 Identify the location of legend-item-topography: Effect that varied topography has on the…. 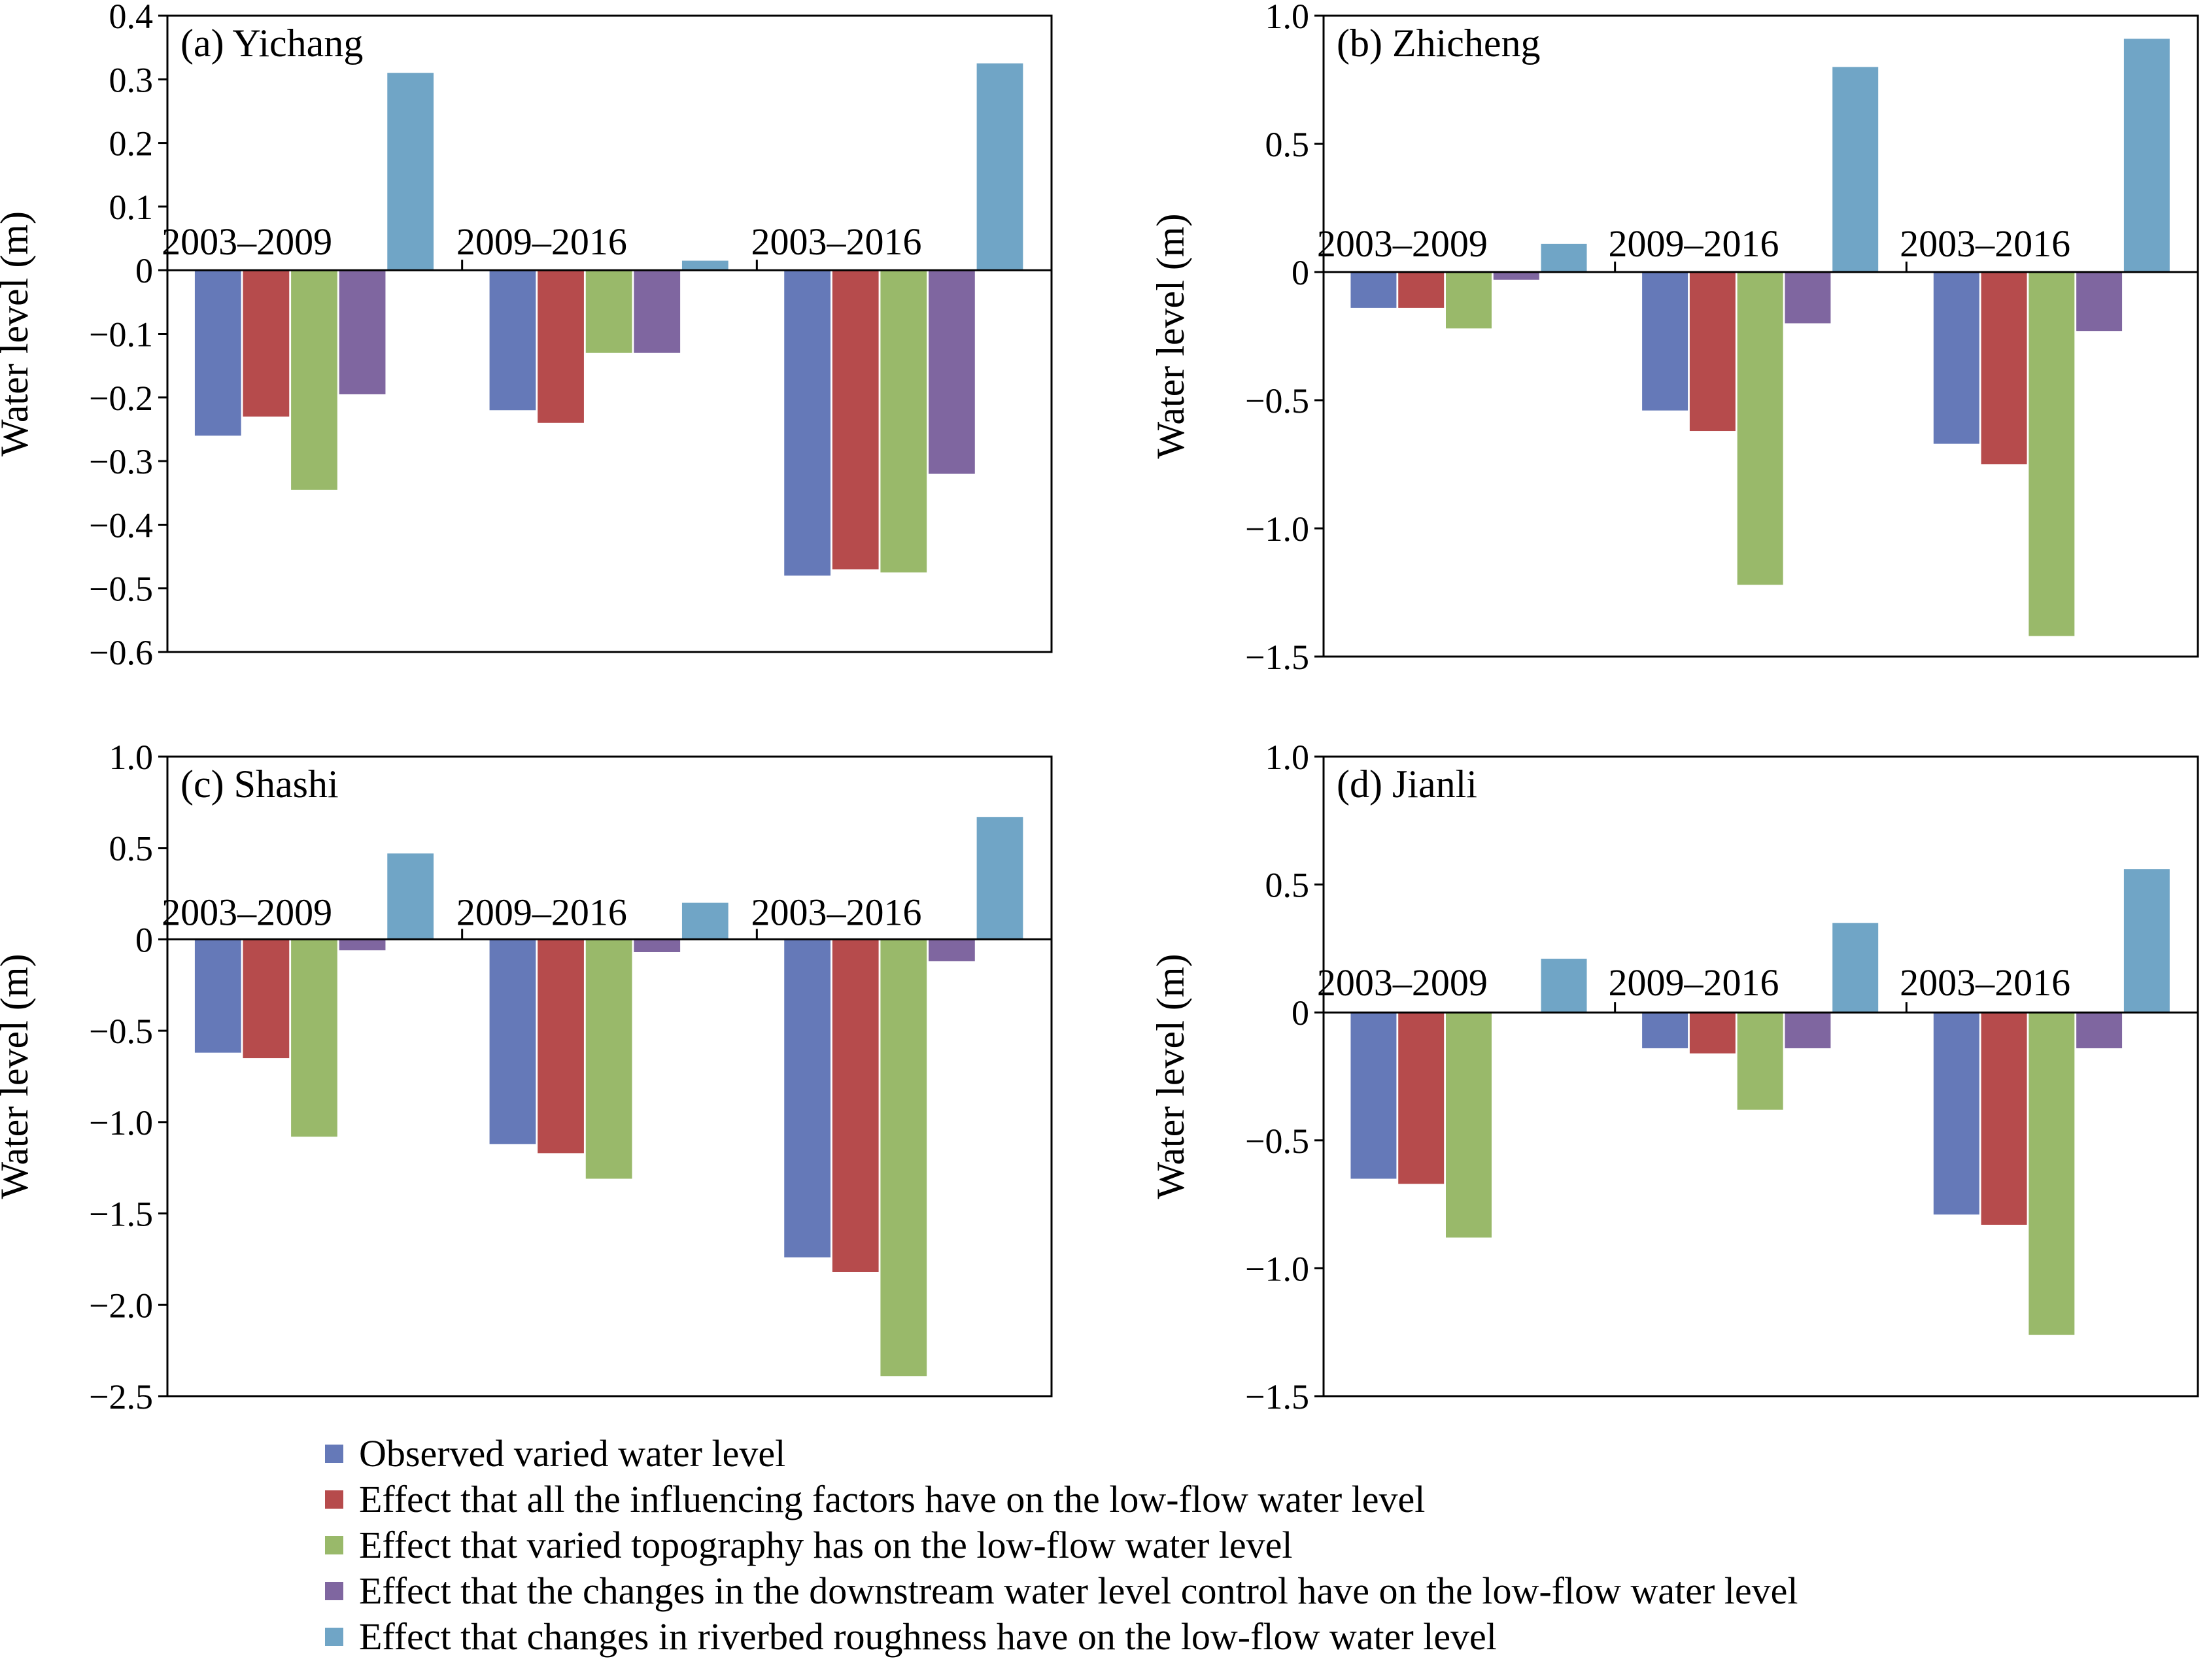
(1061, 1545).